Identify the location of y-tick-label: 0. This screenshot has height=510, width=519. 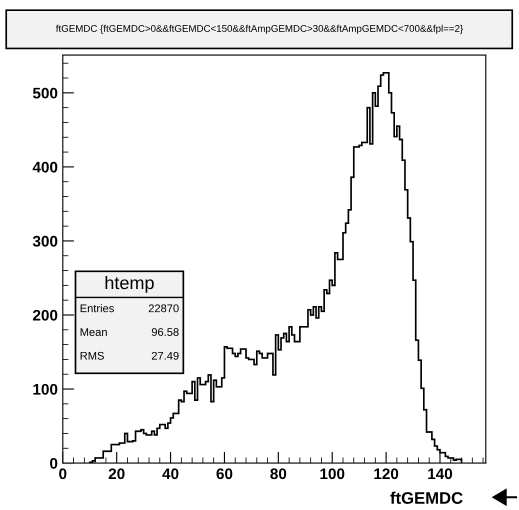
(54, 463).